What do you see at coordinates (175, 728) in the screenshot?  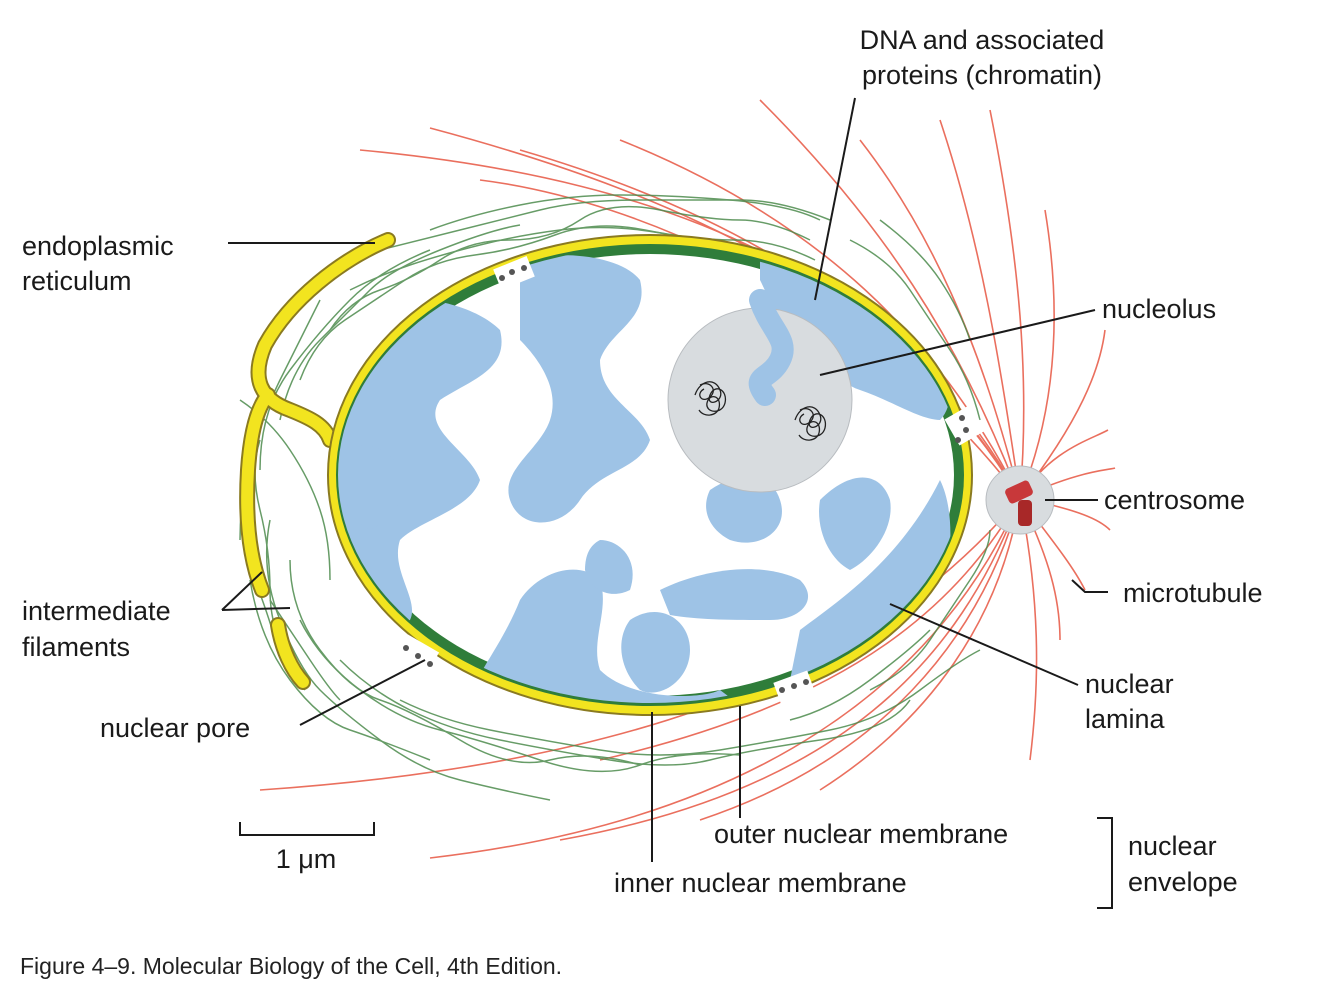 I see `nuclear-pore-label: nuclear pore` at bounding box center [175, 728].